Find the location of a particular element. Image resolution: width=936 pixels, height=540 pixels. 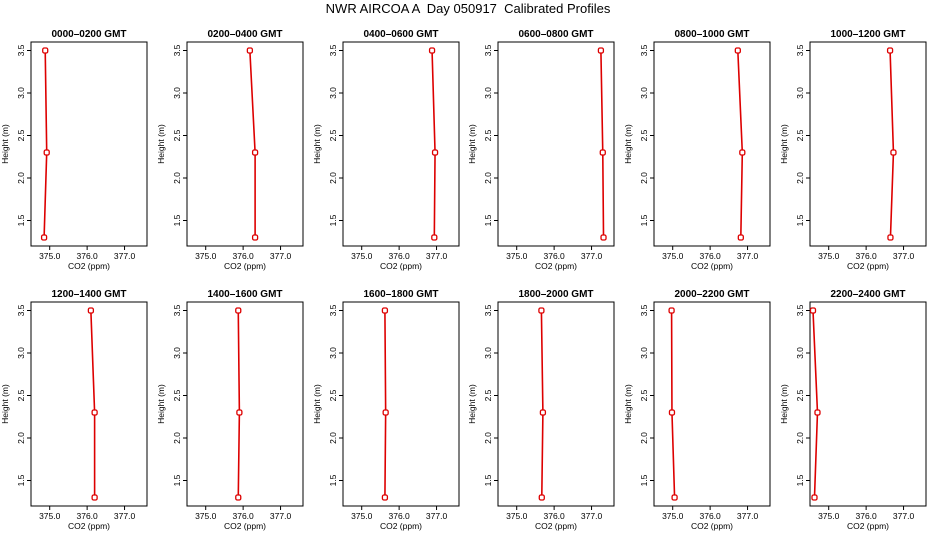

y-axis-label-9: Height (m) is located at coordinates (472, 404).